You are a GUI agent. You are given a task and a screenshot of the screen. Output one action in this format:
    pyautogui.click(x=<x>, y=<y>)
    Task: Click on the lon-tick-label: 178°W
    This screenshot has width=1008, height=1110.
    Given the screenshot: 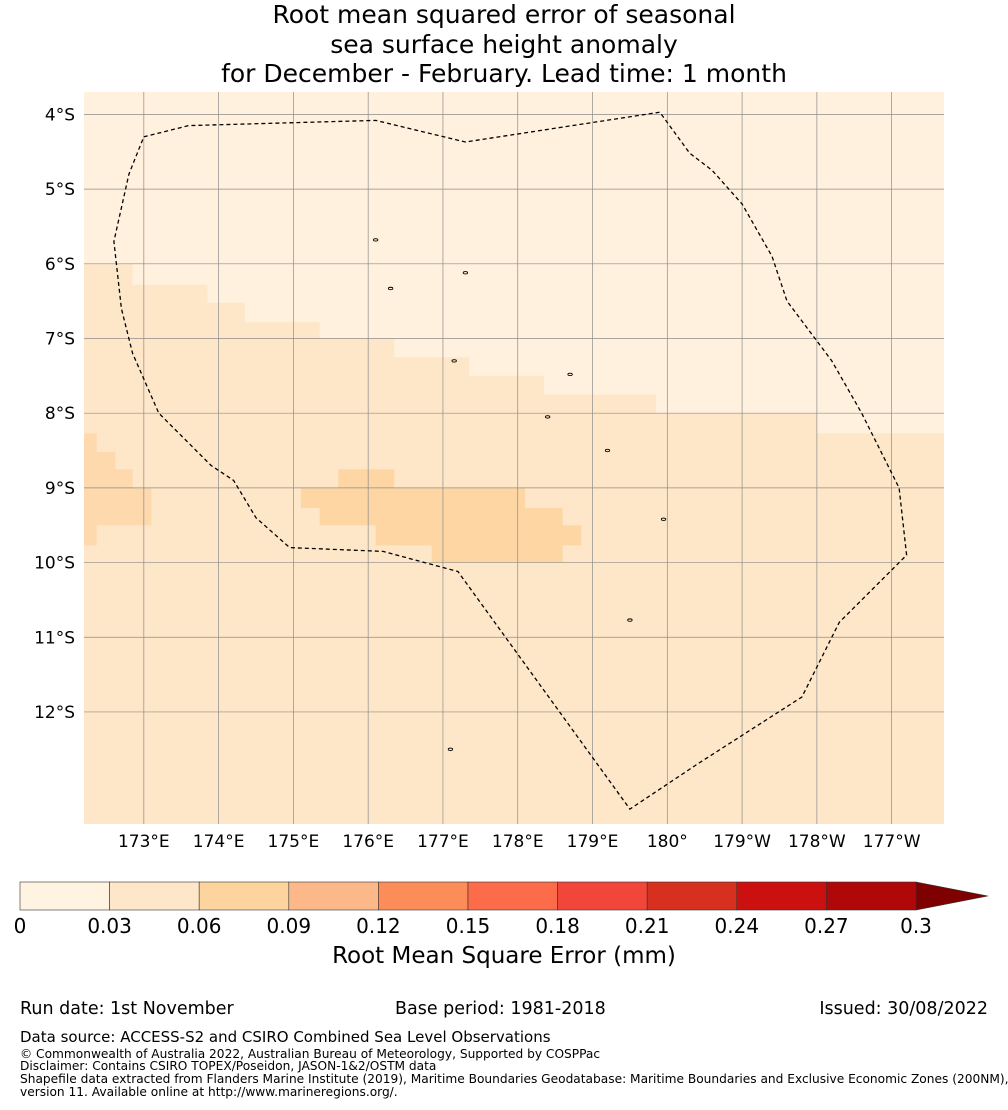 What is the action you would take?
    pyautogui.click(x=817, y=842)
    